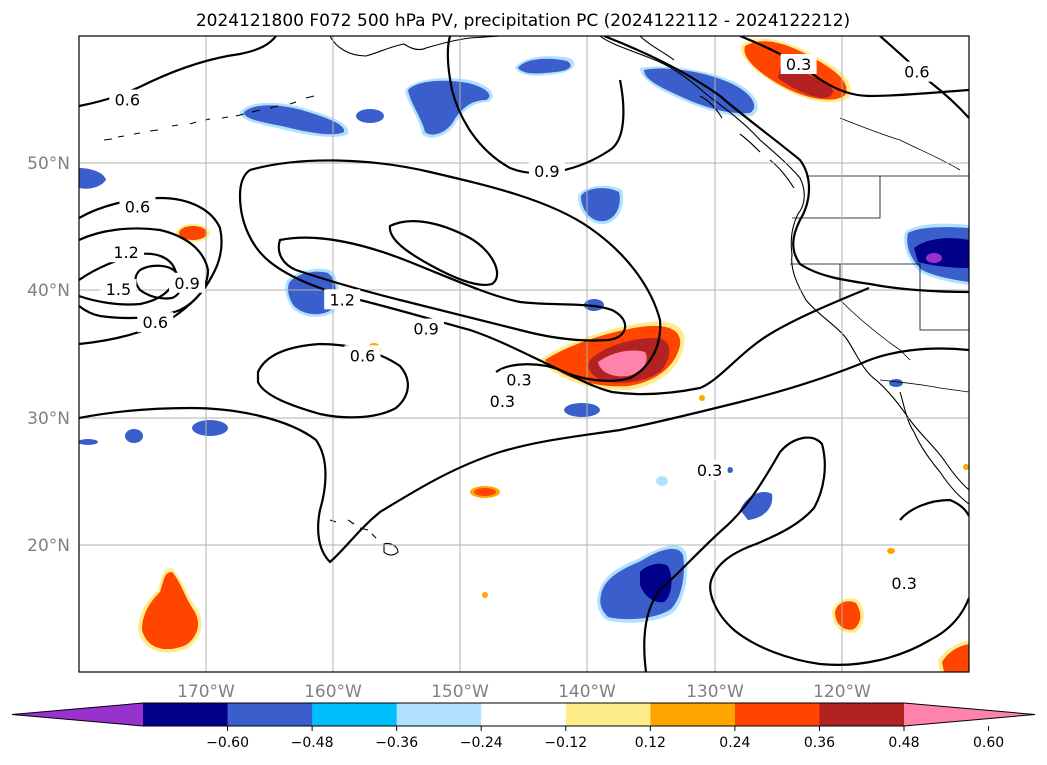 This screenshot has height=765, width=1047. I want to click on pv-contour-1.2-mid, so click(443, 253).